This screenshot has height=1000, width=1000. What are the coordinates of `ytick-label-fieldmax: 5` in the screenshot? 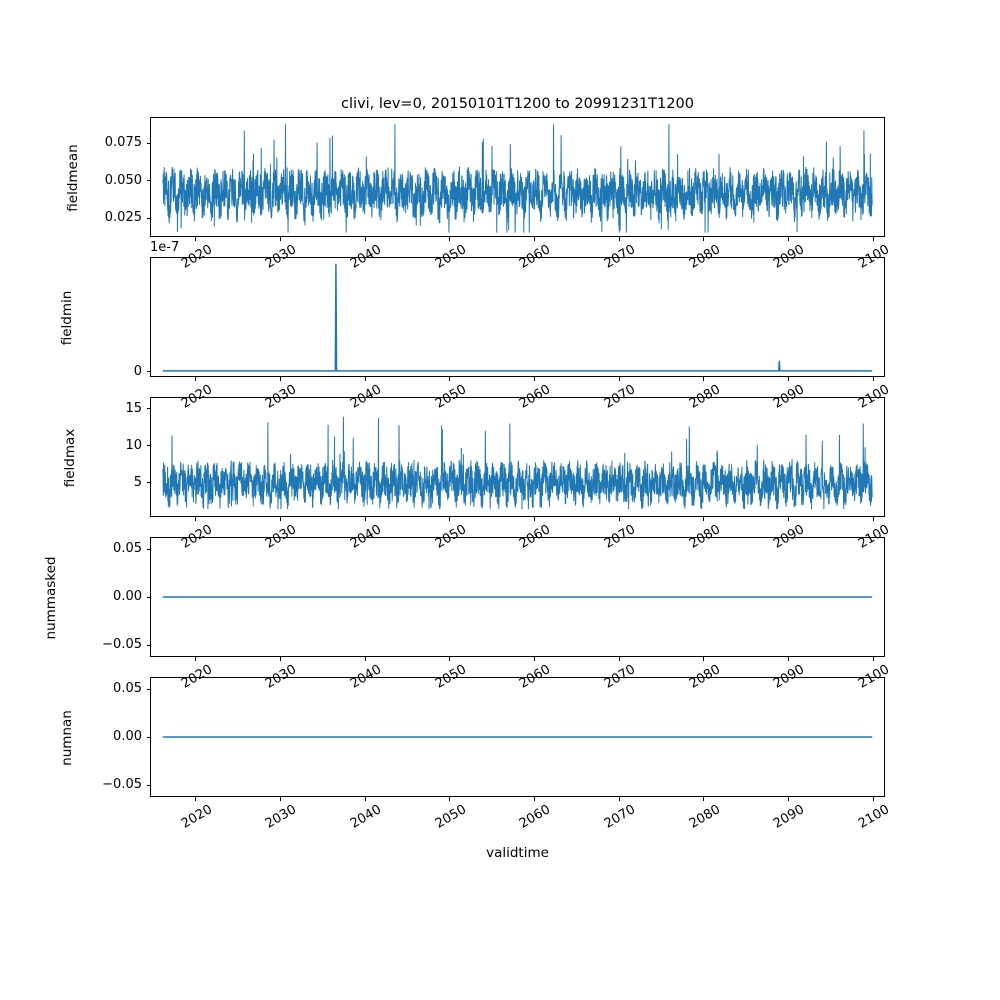 It's located at (137, 482).